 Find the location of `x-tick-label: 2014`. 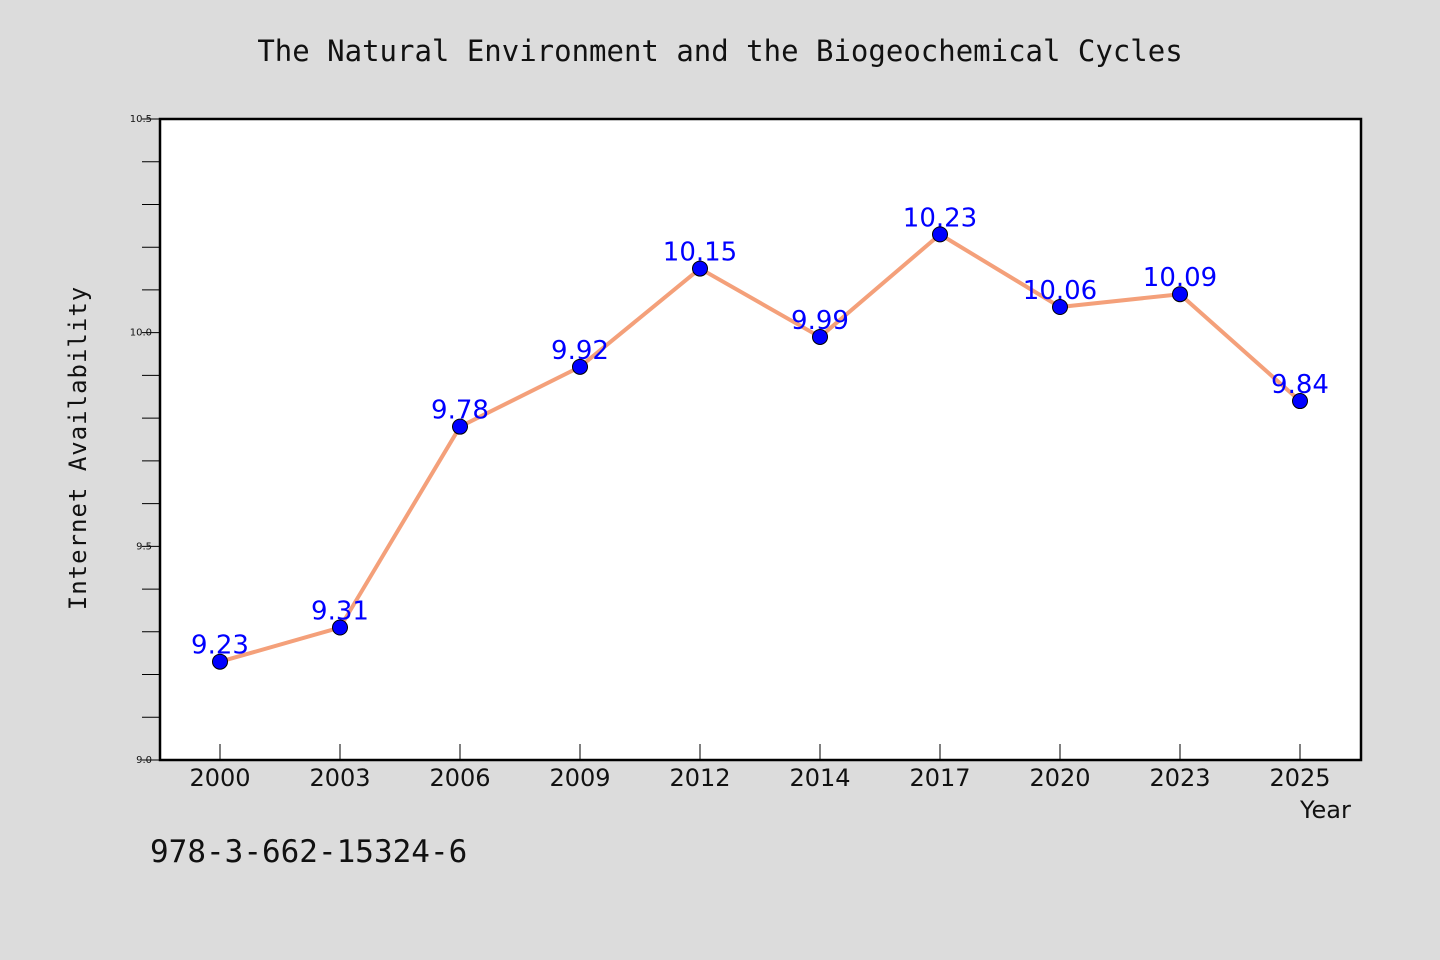

x-tick-label: 2014 is located at coordinates (819, 778).